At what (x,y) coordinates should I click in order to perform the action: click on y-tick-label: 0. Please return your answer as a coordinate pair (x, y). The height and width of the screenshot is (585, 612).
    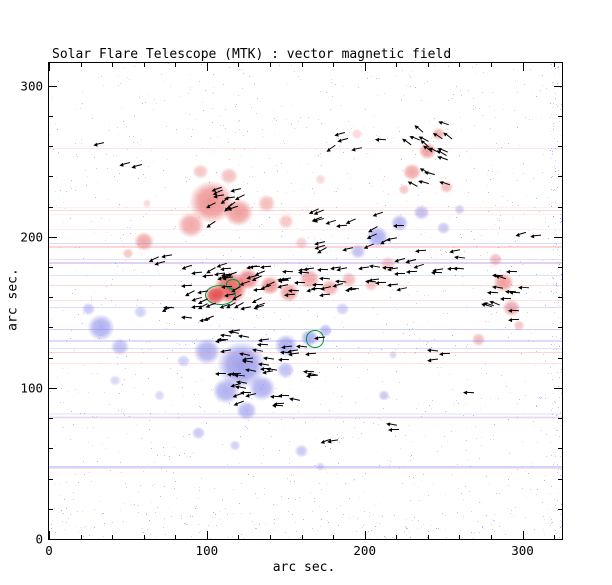
    Looking at the image, I should click on (39, 539).